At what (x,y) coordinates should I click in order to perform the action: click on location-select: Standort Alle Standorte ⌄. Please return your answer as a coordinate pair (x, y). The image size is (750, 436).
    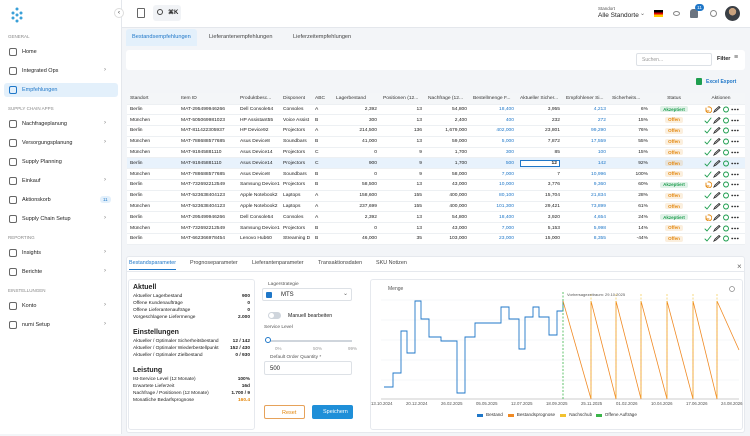
    Looking at the image, I should click on (622, 12).